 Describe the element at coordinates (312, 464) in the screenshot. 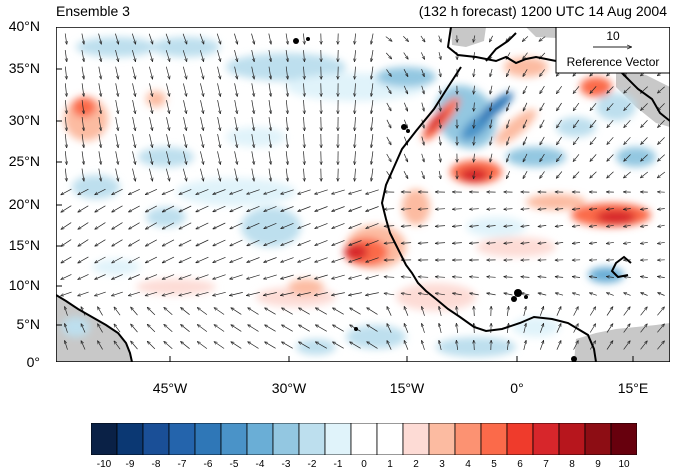

I see `colorbar-label: -2` at that location.